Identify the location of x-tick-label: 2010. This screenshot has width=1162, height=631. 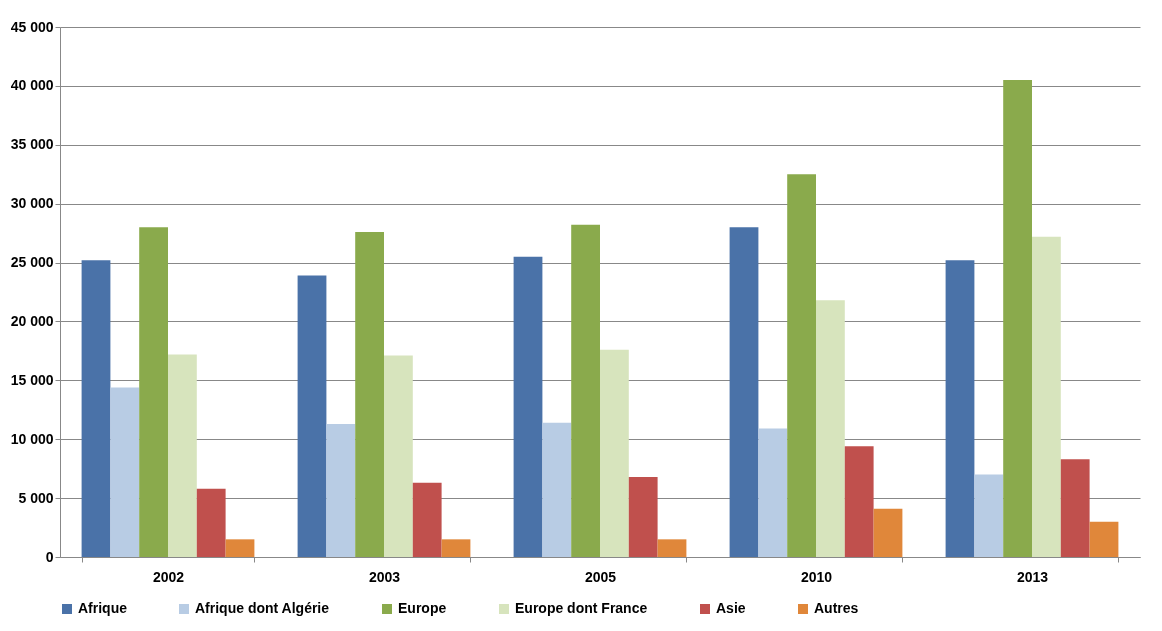
(816, 576).